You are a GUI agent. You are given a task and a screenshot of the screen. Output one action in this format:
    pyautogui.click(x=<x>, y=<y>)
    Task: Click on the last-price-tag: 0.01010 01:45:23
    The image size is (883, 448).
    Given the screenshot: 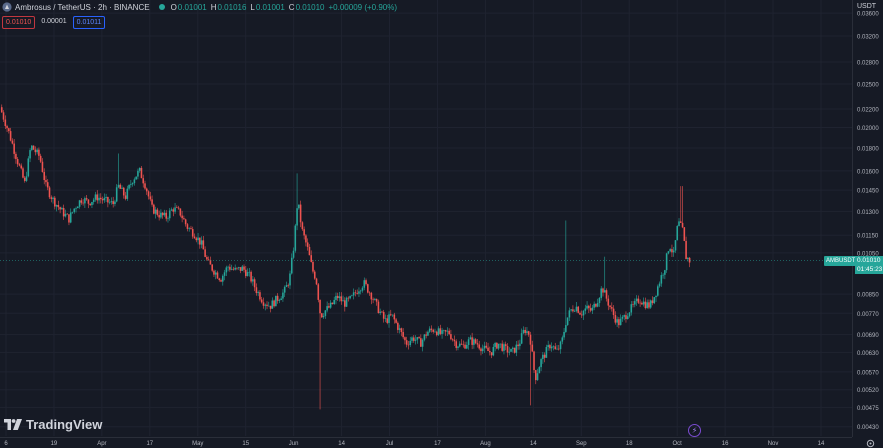 What is the action you would take?
    pyautogui.click(x=869, y=265)
    